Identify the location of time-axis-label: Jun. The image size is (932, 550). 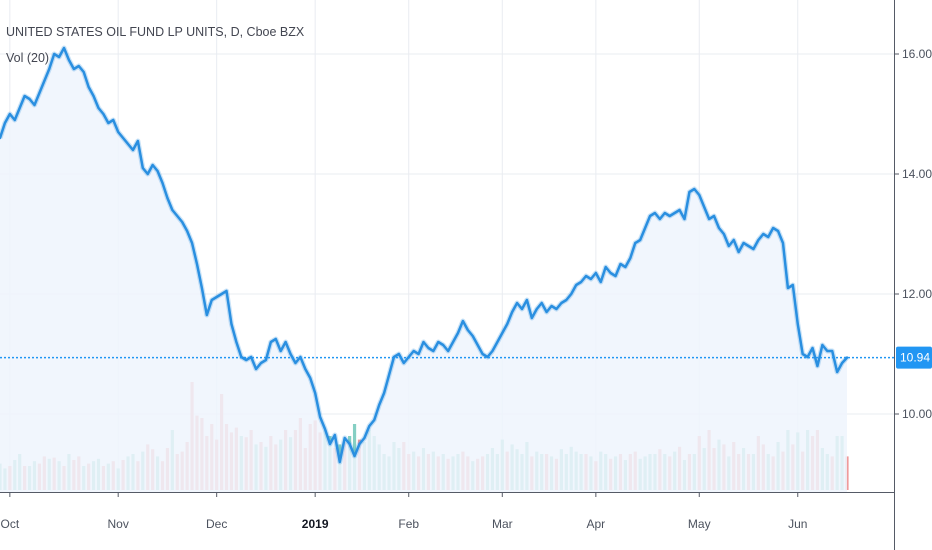
(797, 524).